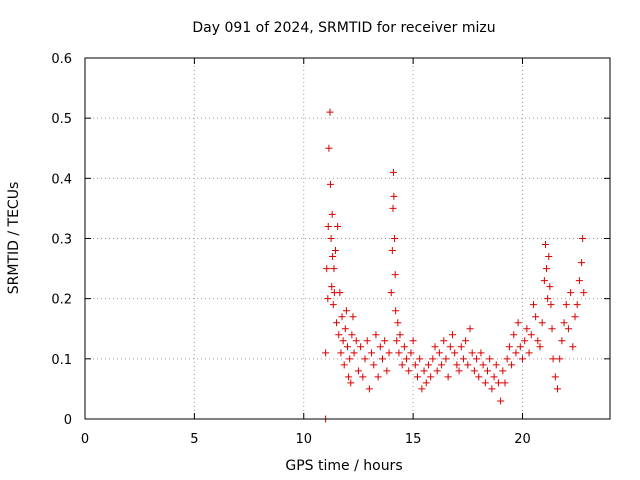 The height and width of the screenshot is (480, 640). What do you see at coordinates (303, 439) in the screenshot?
I see `x-tick-label: 10` at bounding box center [303, 439].